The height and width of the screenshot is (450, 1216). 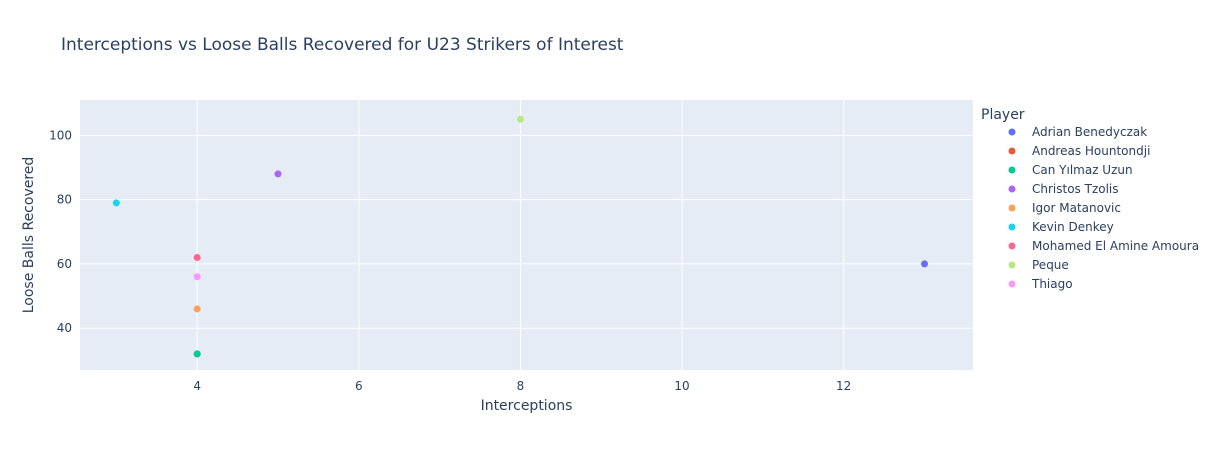 I want to click on legend-title: Player, so click(x=1003, y=115).